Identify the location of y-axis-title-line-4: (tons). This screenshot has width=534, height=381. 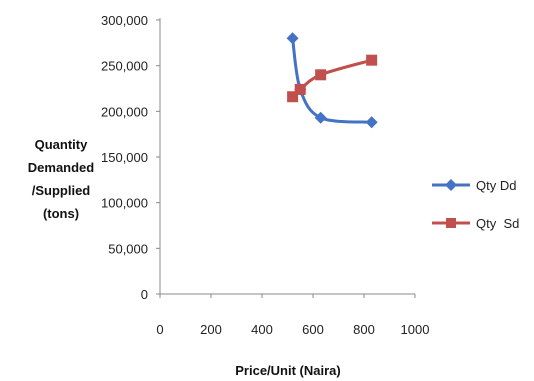
(61, 213).